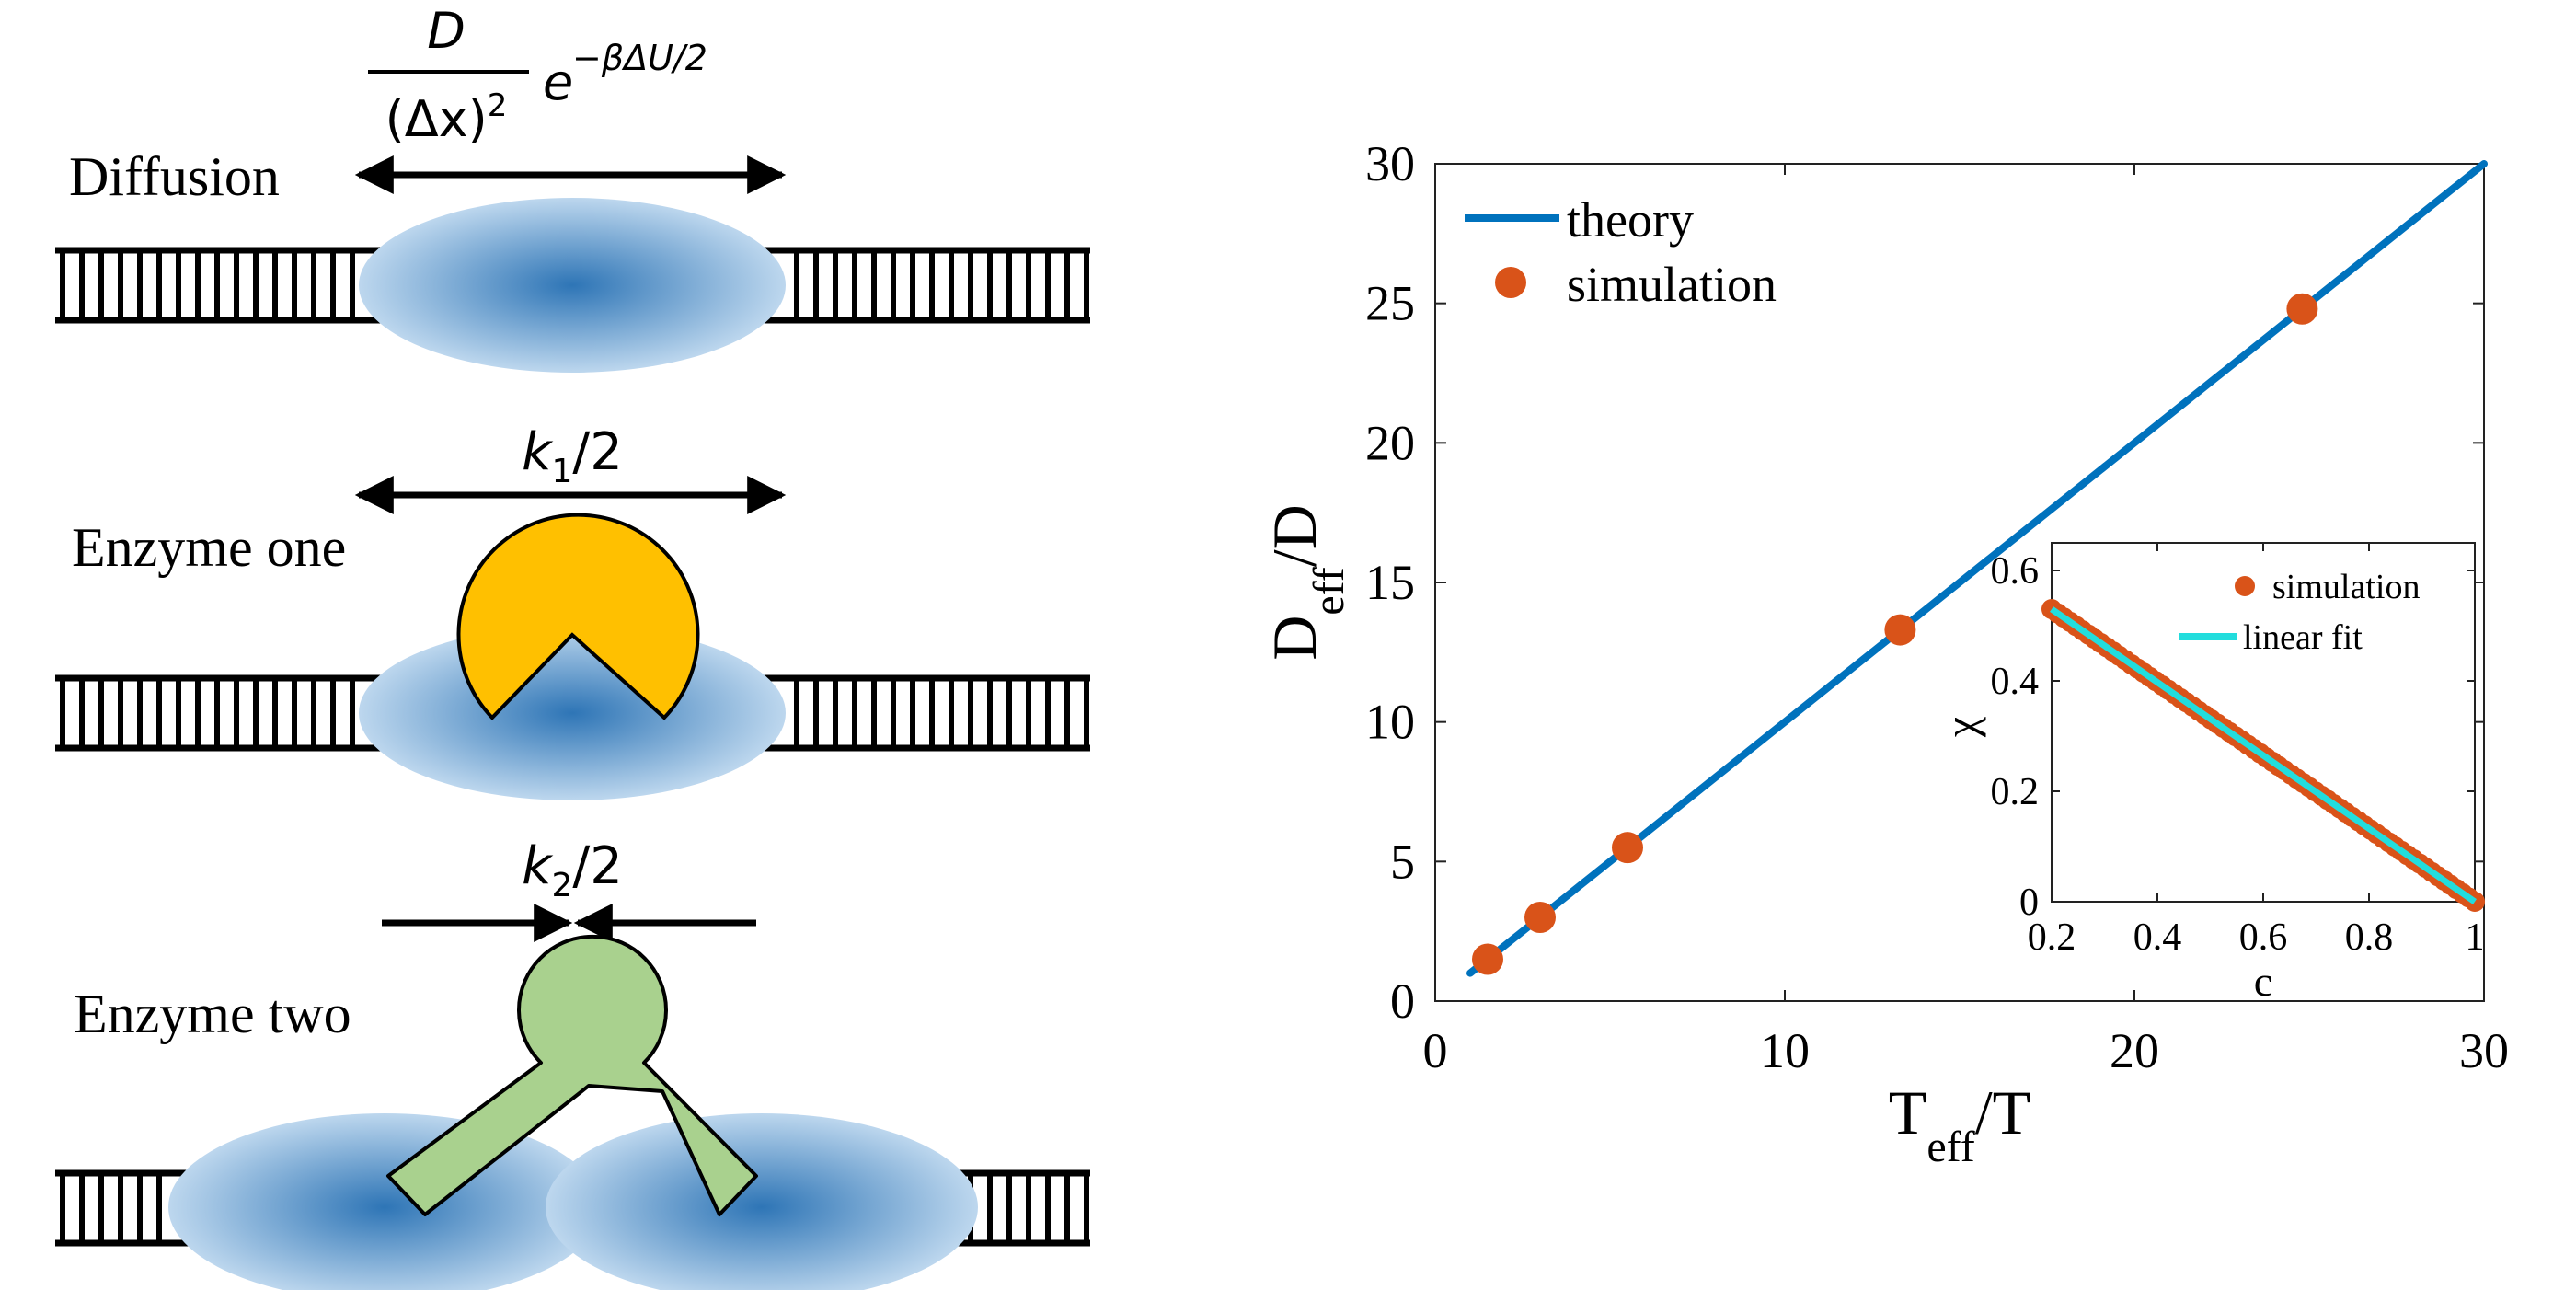  I want to click on protein-blob-right, so click(762, 1201).